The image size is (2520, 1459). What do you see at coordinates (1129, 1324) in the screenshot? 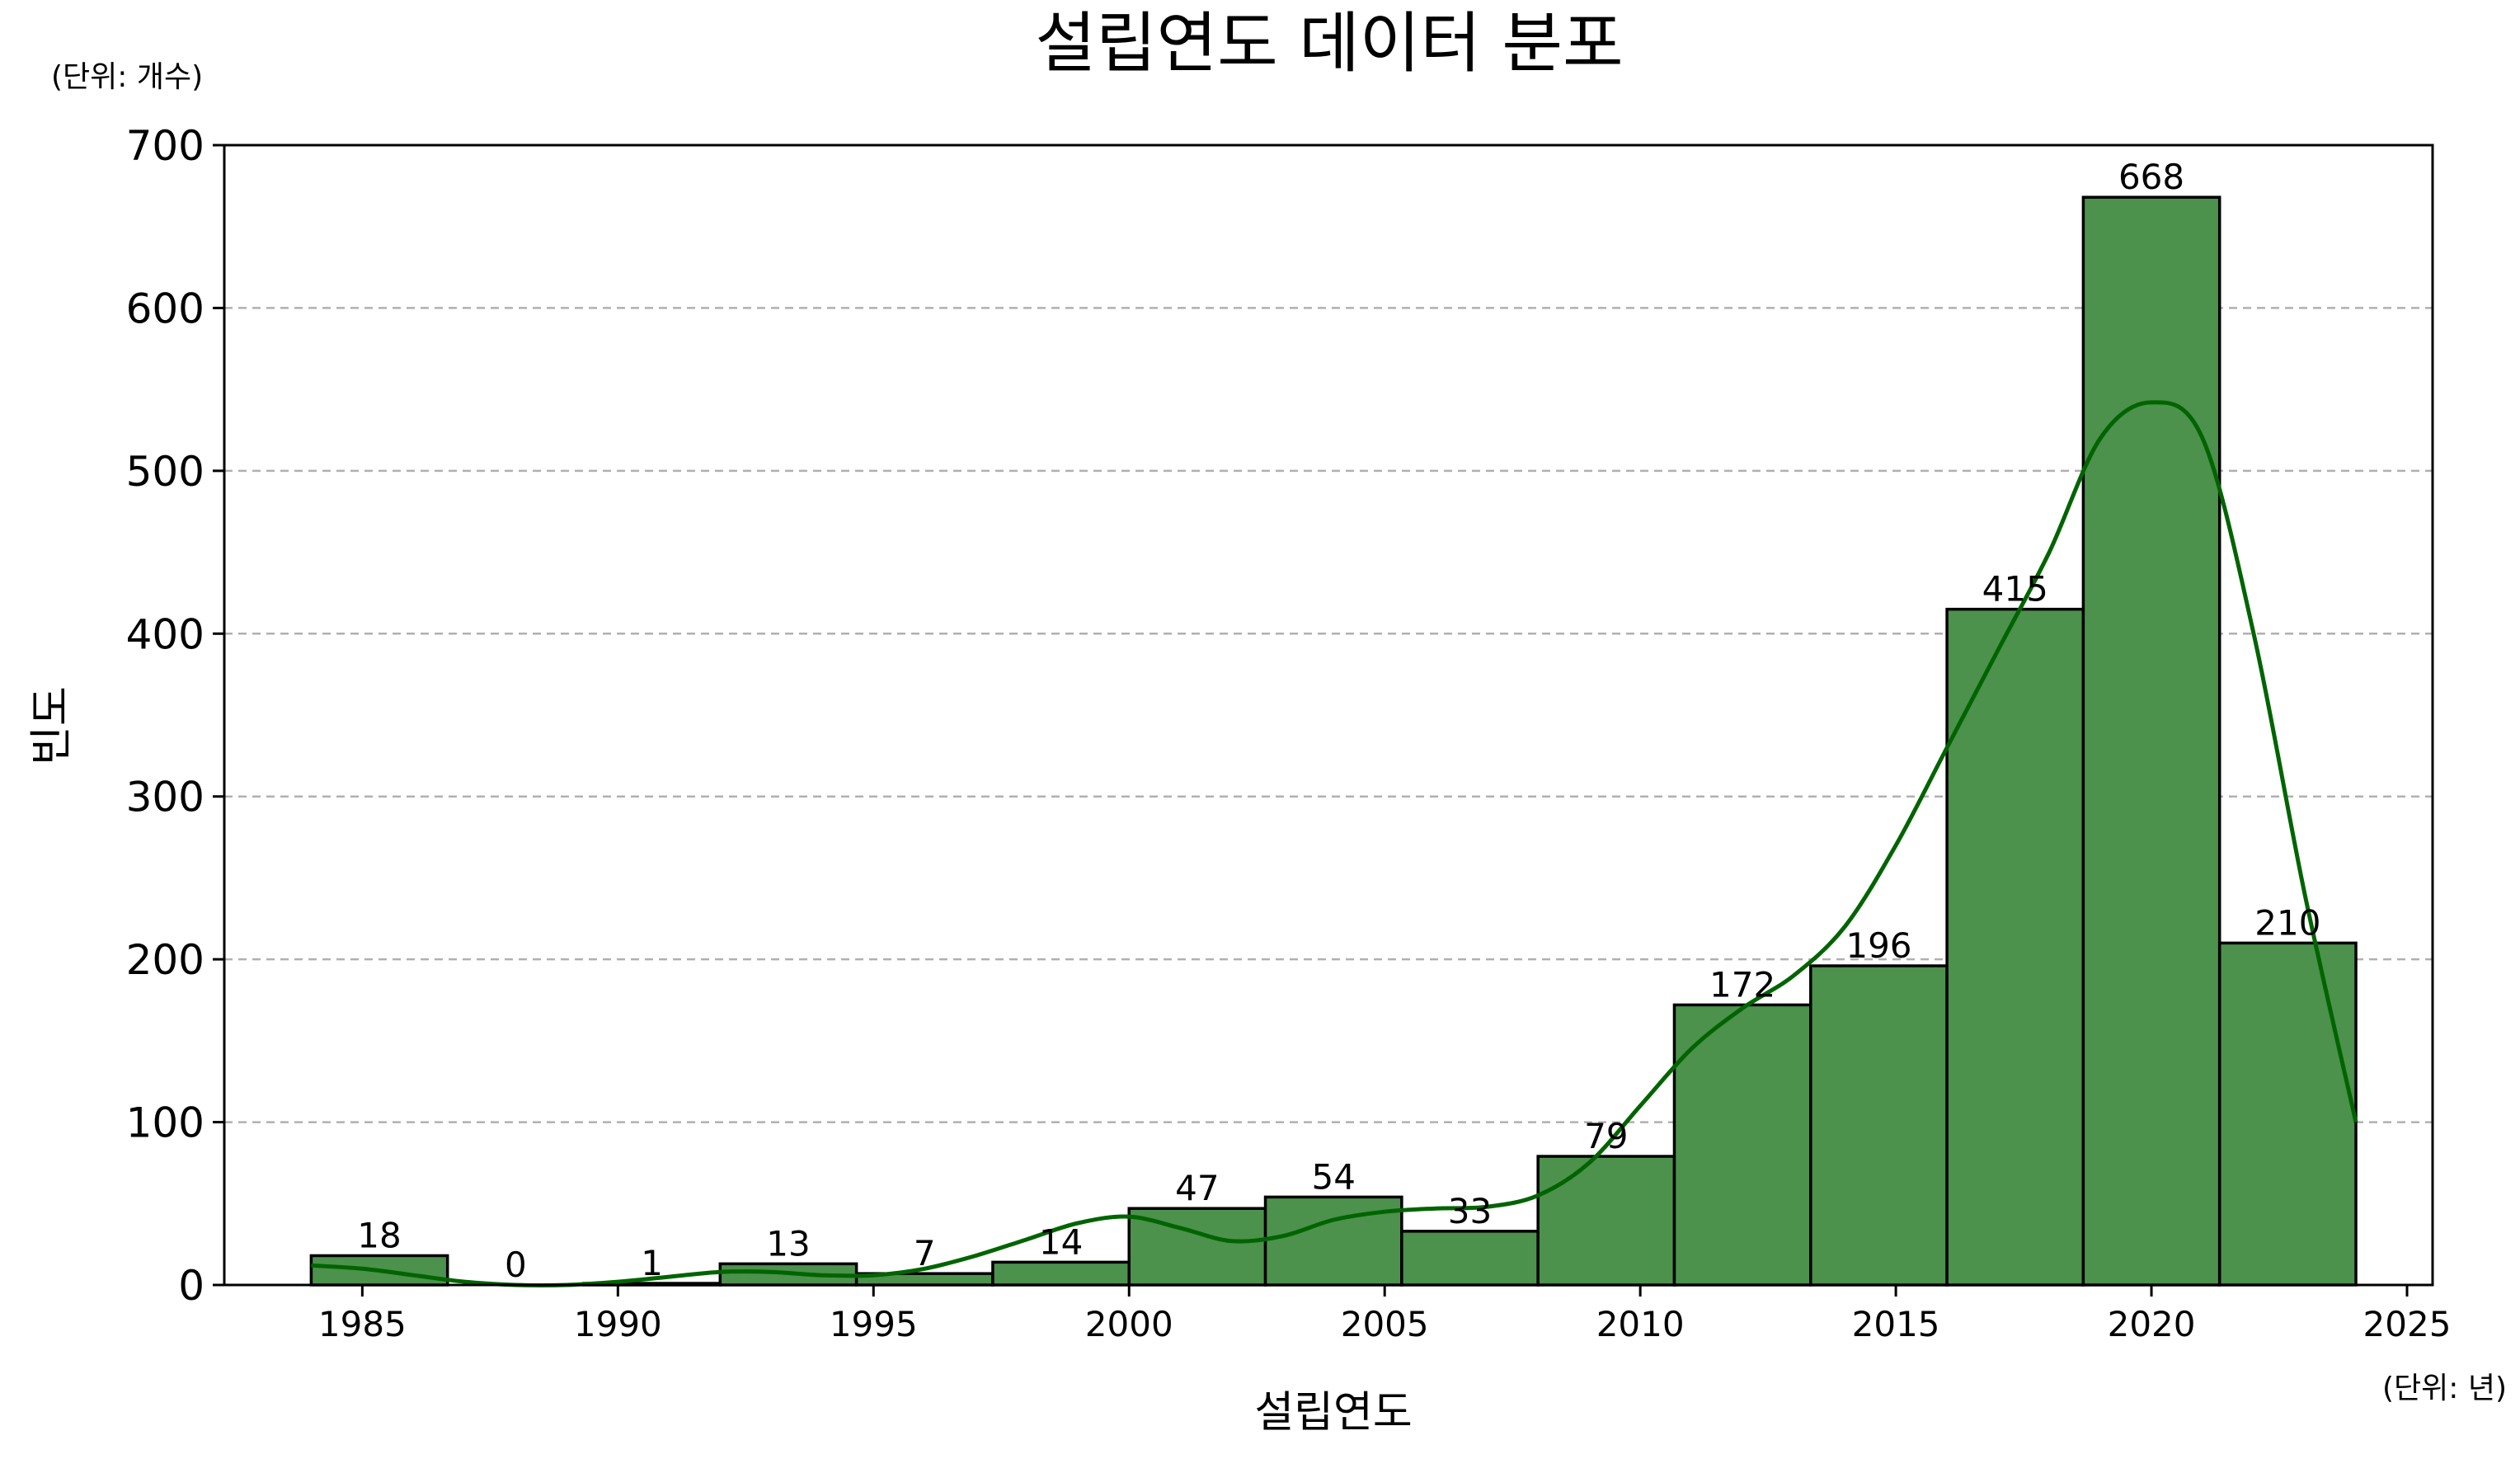
I see `x-tick-label-3: 2000` at bounding box center [1129, 1324].